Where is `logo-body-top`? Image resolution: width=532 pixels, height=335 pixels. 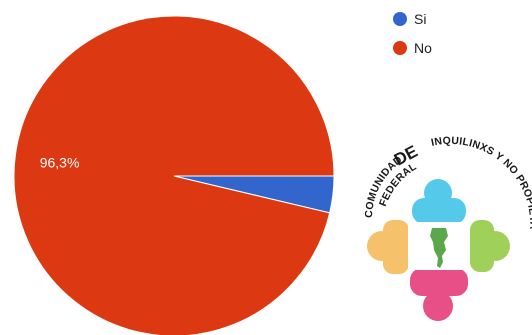 logo-body-top is located at coordinates (439, 211).